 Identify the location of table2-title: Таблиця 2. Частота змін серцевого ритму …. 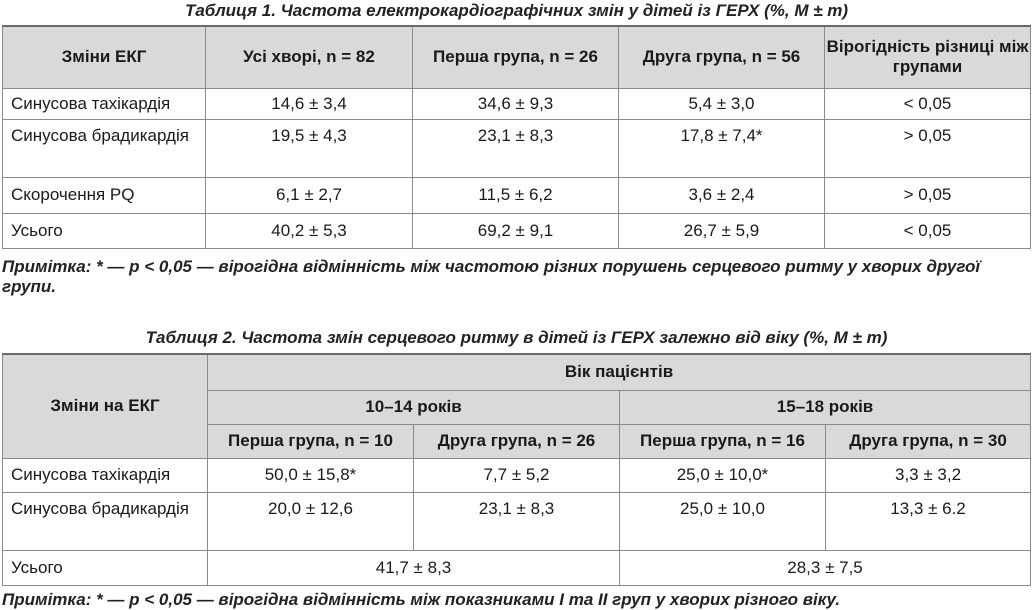
(516, 337).